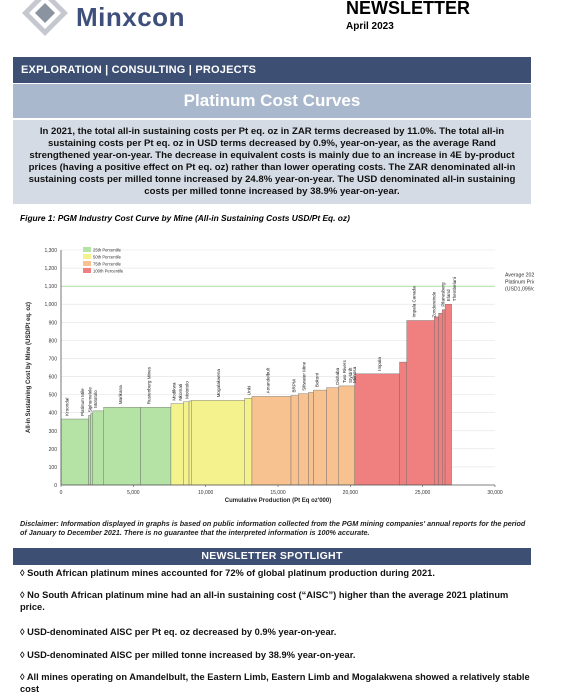 This screenshot has width=574, height=695. Describe the element at coordinates (45, 18) in the screenshot. I see `minxcon-logo-mark-icon` at that location.